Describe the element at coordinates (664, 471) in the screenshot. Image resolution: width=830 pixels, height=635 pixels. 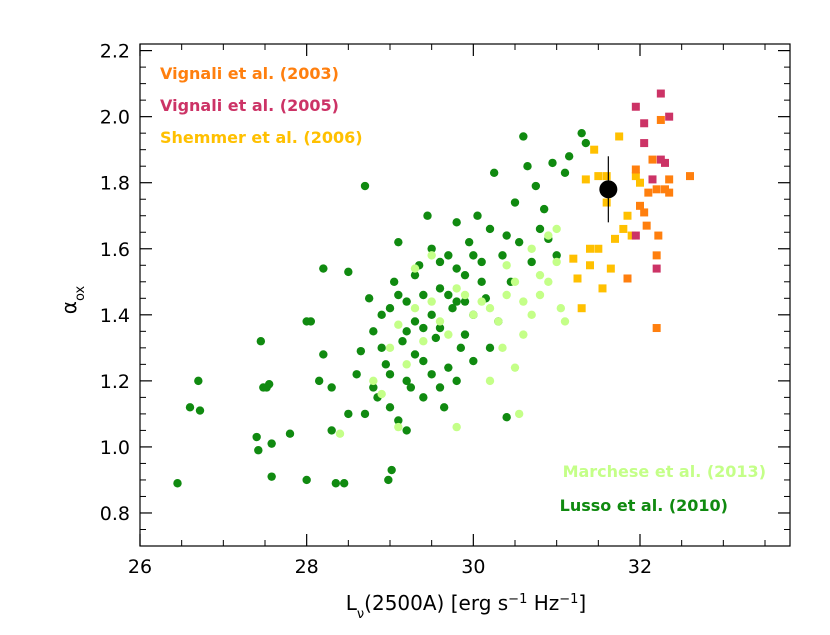
I see `legend-marchese-2013: Marchese et al. (2013)` at that location.